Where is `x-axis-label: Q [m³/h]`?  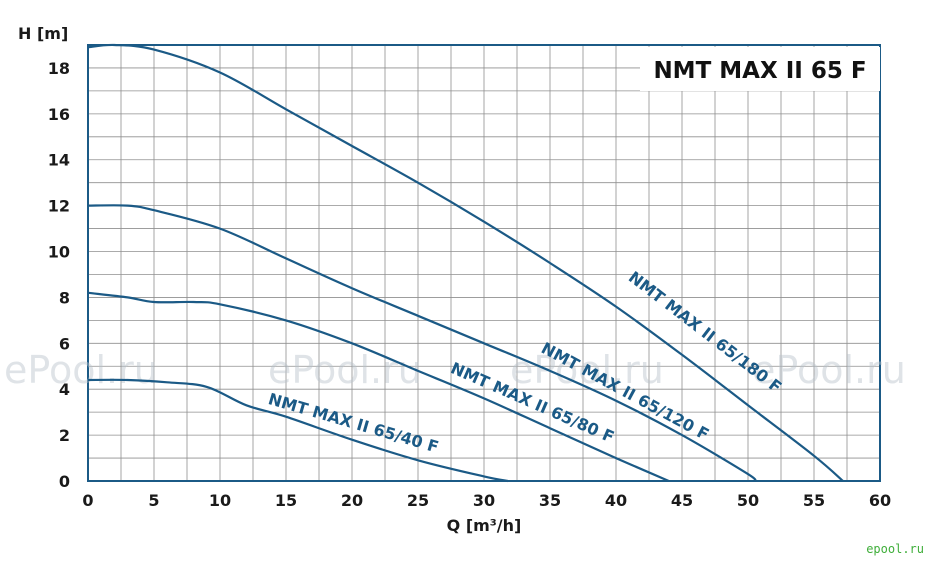 x-axis-label: Q [m³/h] is located at coordinates (484, 525).